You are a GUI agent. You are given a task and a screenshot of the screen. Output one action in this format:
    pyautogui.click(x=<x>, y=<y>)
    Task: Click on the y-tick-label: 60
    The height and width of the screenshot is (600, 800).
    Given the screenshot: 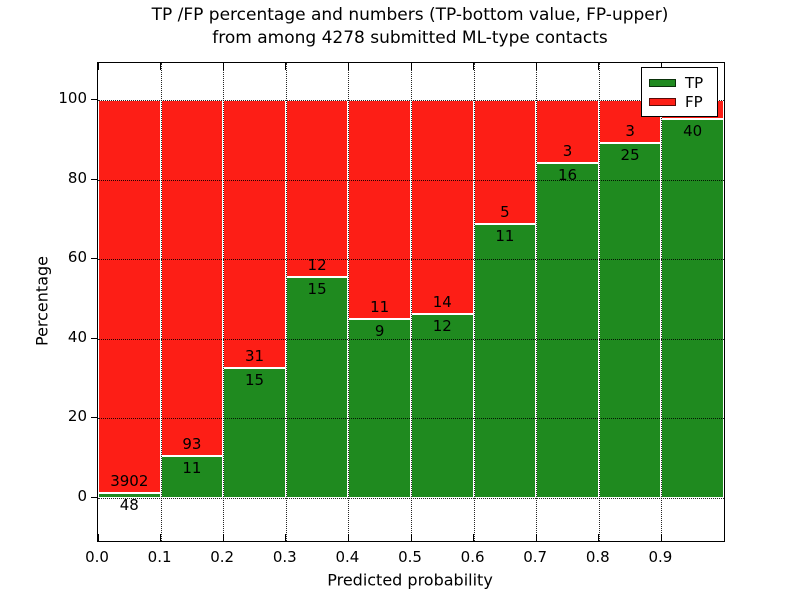 What is the action you would take?
    pyautogui.click(x=77, y=257)
    